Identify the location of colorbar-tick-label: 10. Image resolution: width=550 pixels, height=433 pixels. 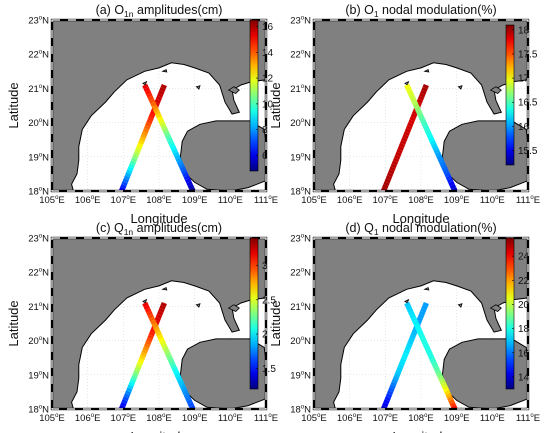
(268, 104).